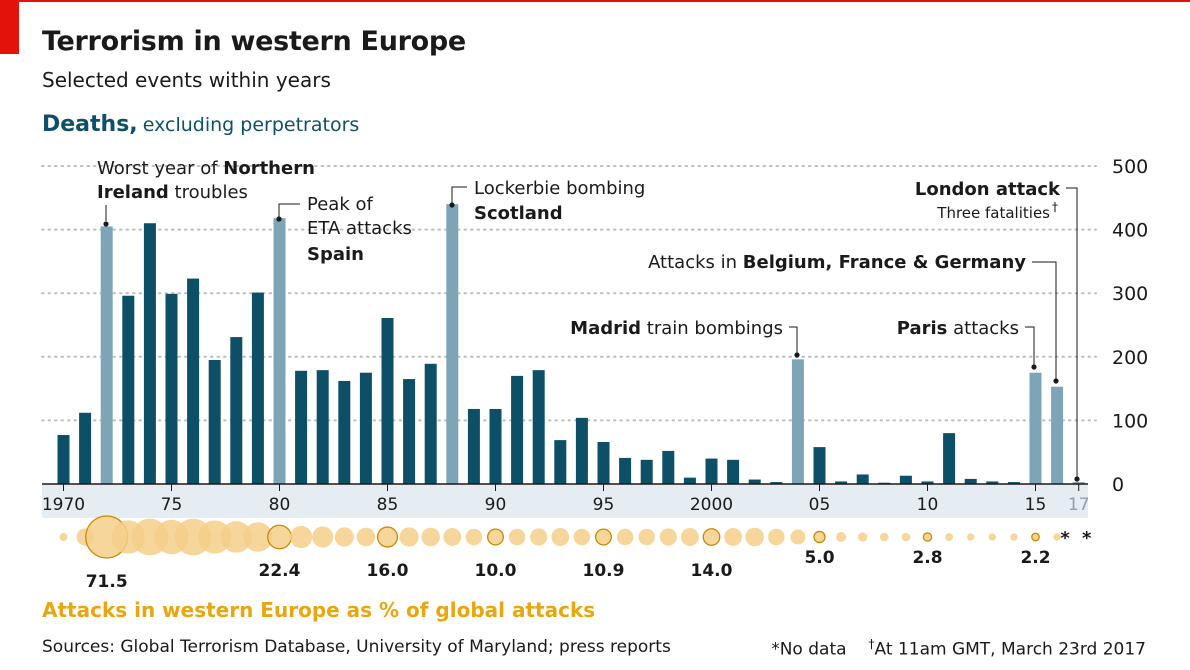  I want to click on leader-dot-london, so click(1077, 479).